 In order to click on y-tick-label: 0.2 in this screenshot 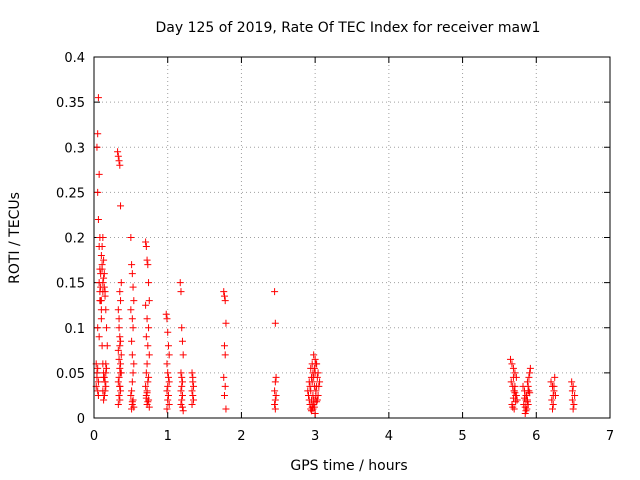, I will do `click(74, 239)`.